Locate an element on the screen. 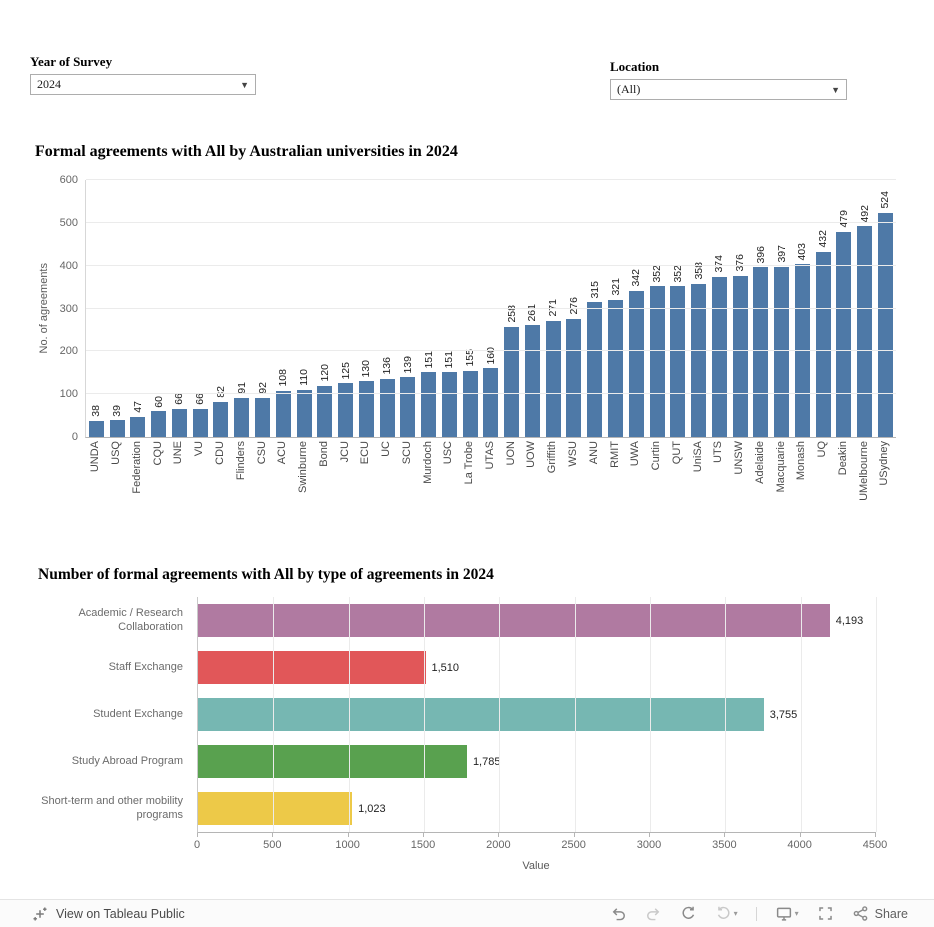 The image size is (934, 927). toolbar-divider is located at coordinates (756, 913).